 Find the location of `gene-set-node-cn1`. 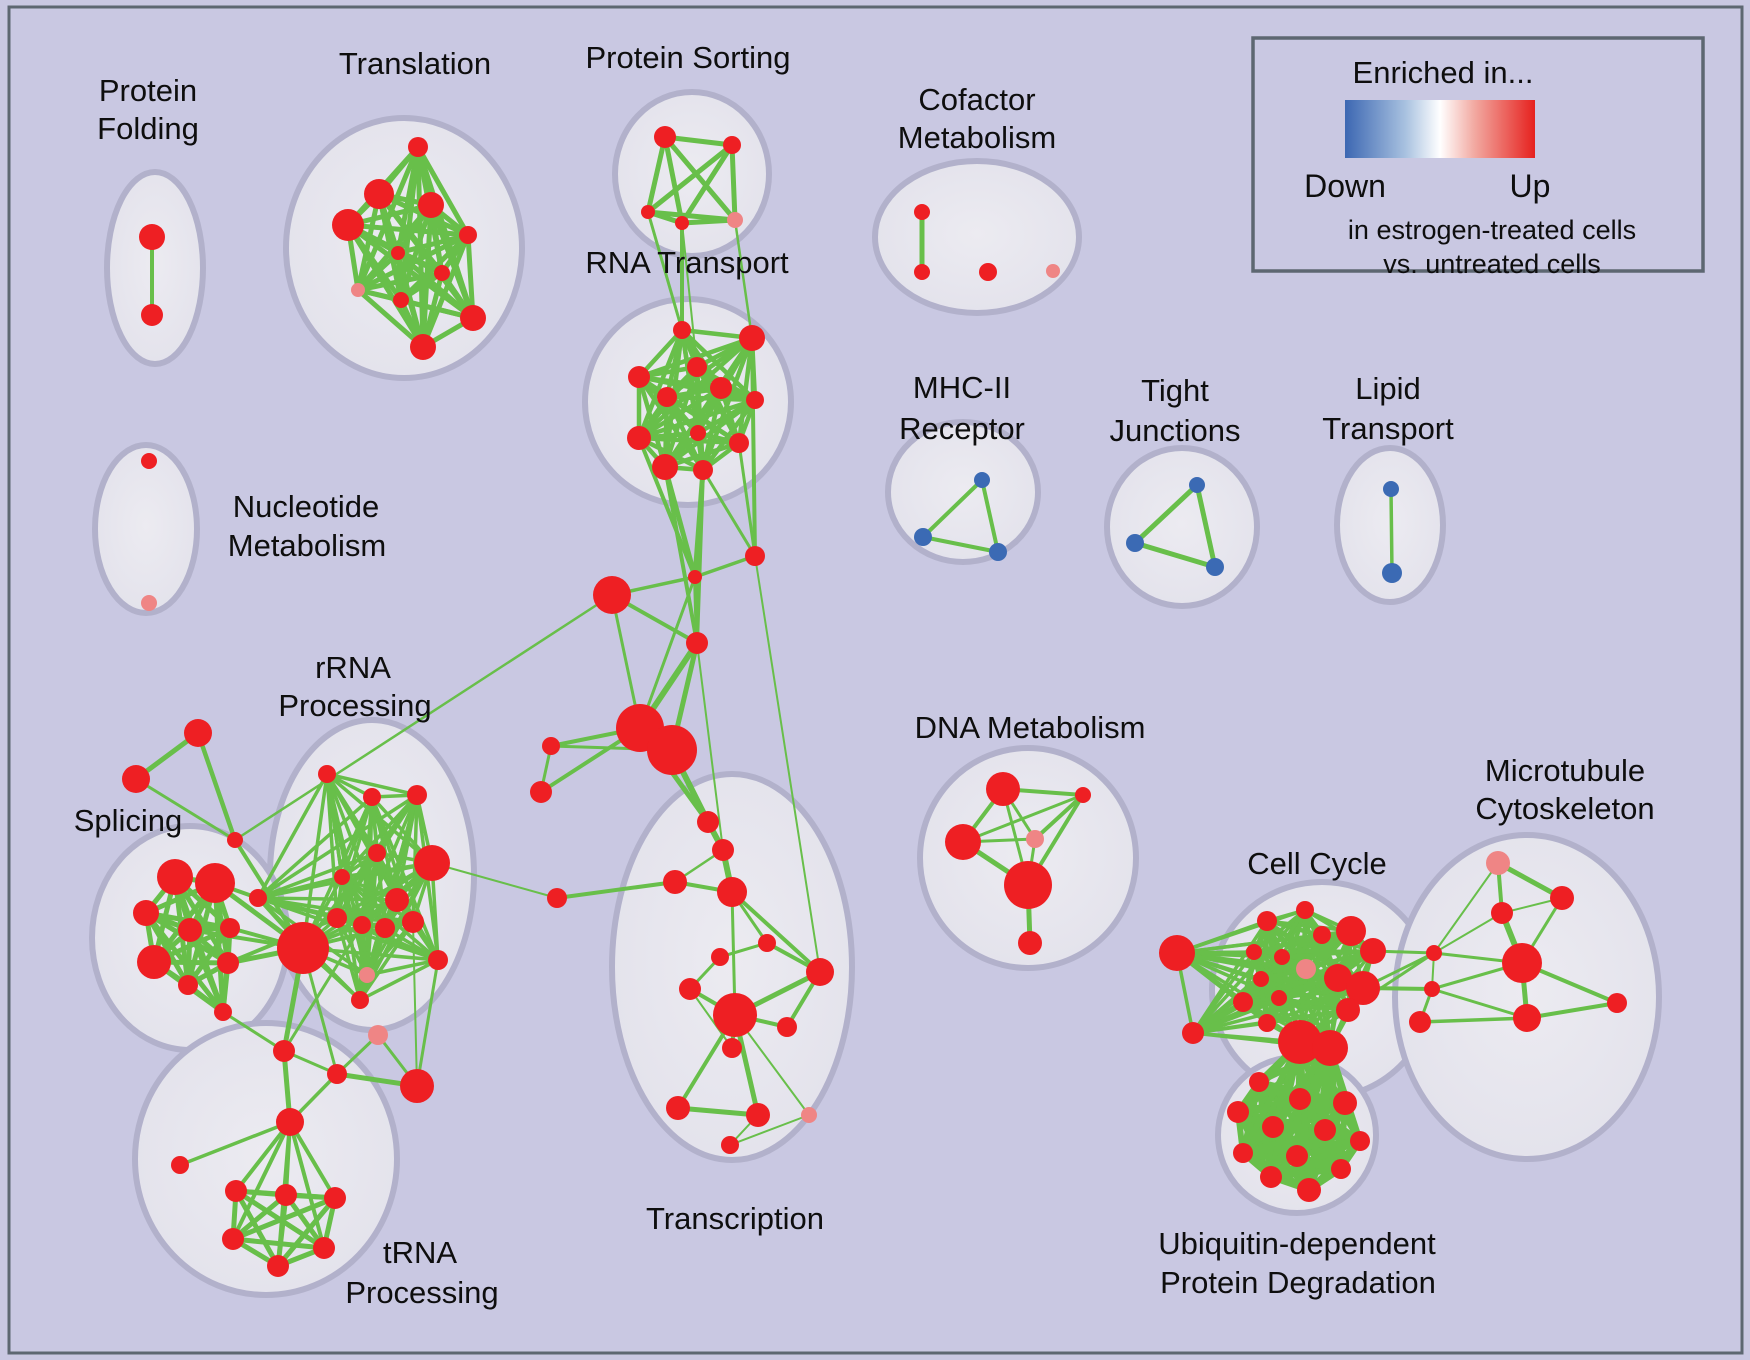

gene-set-node-cn1 is located at coordinates (612, 595).